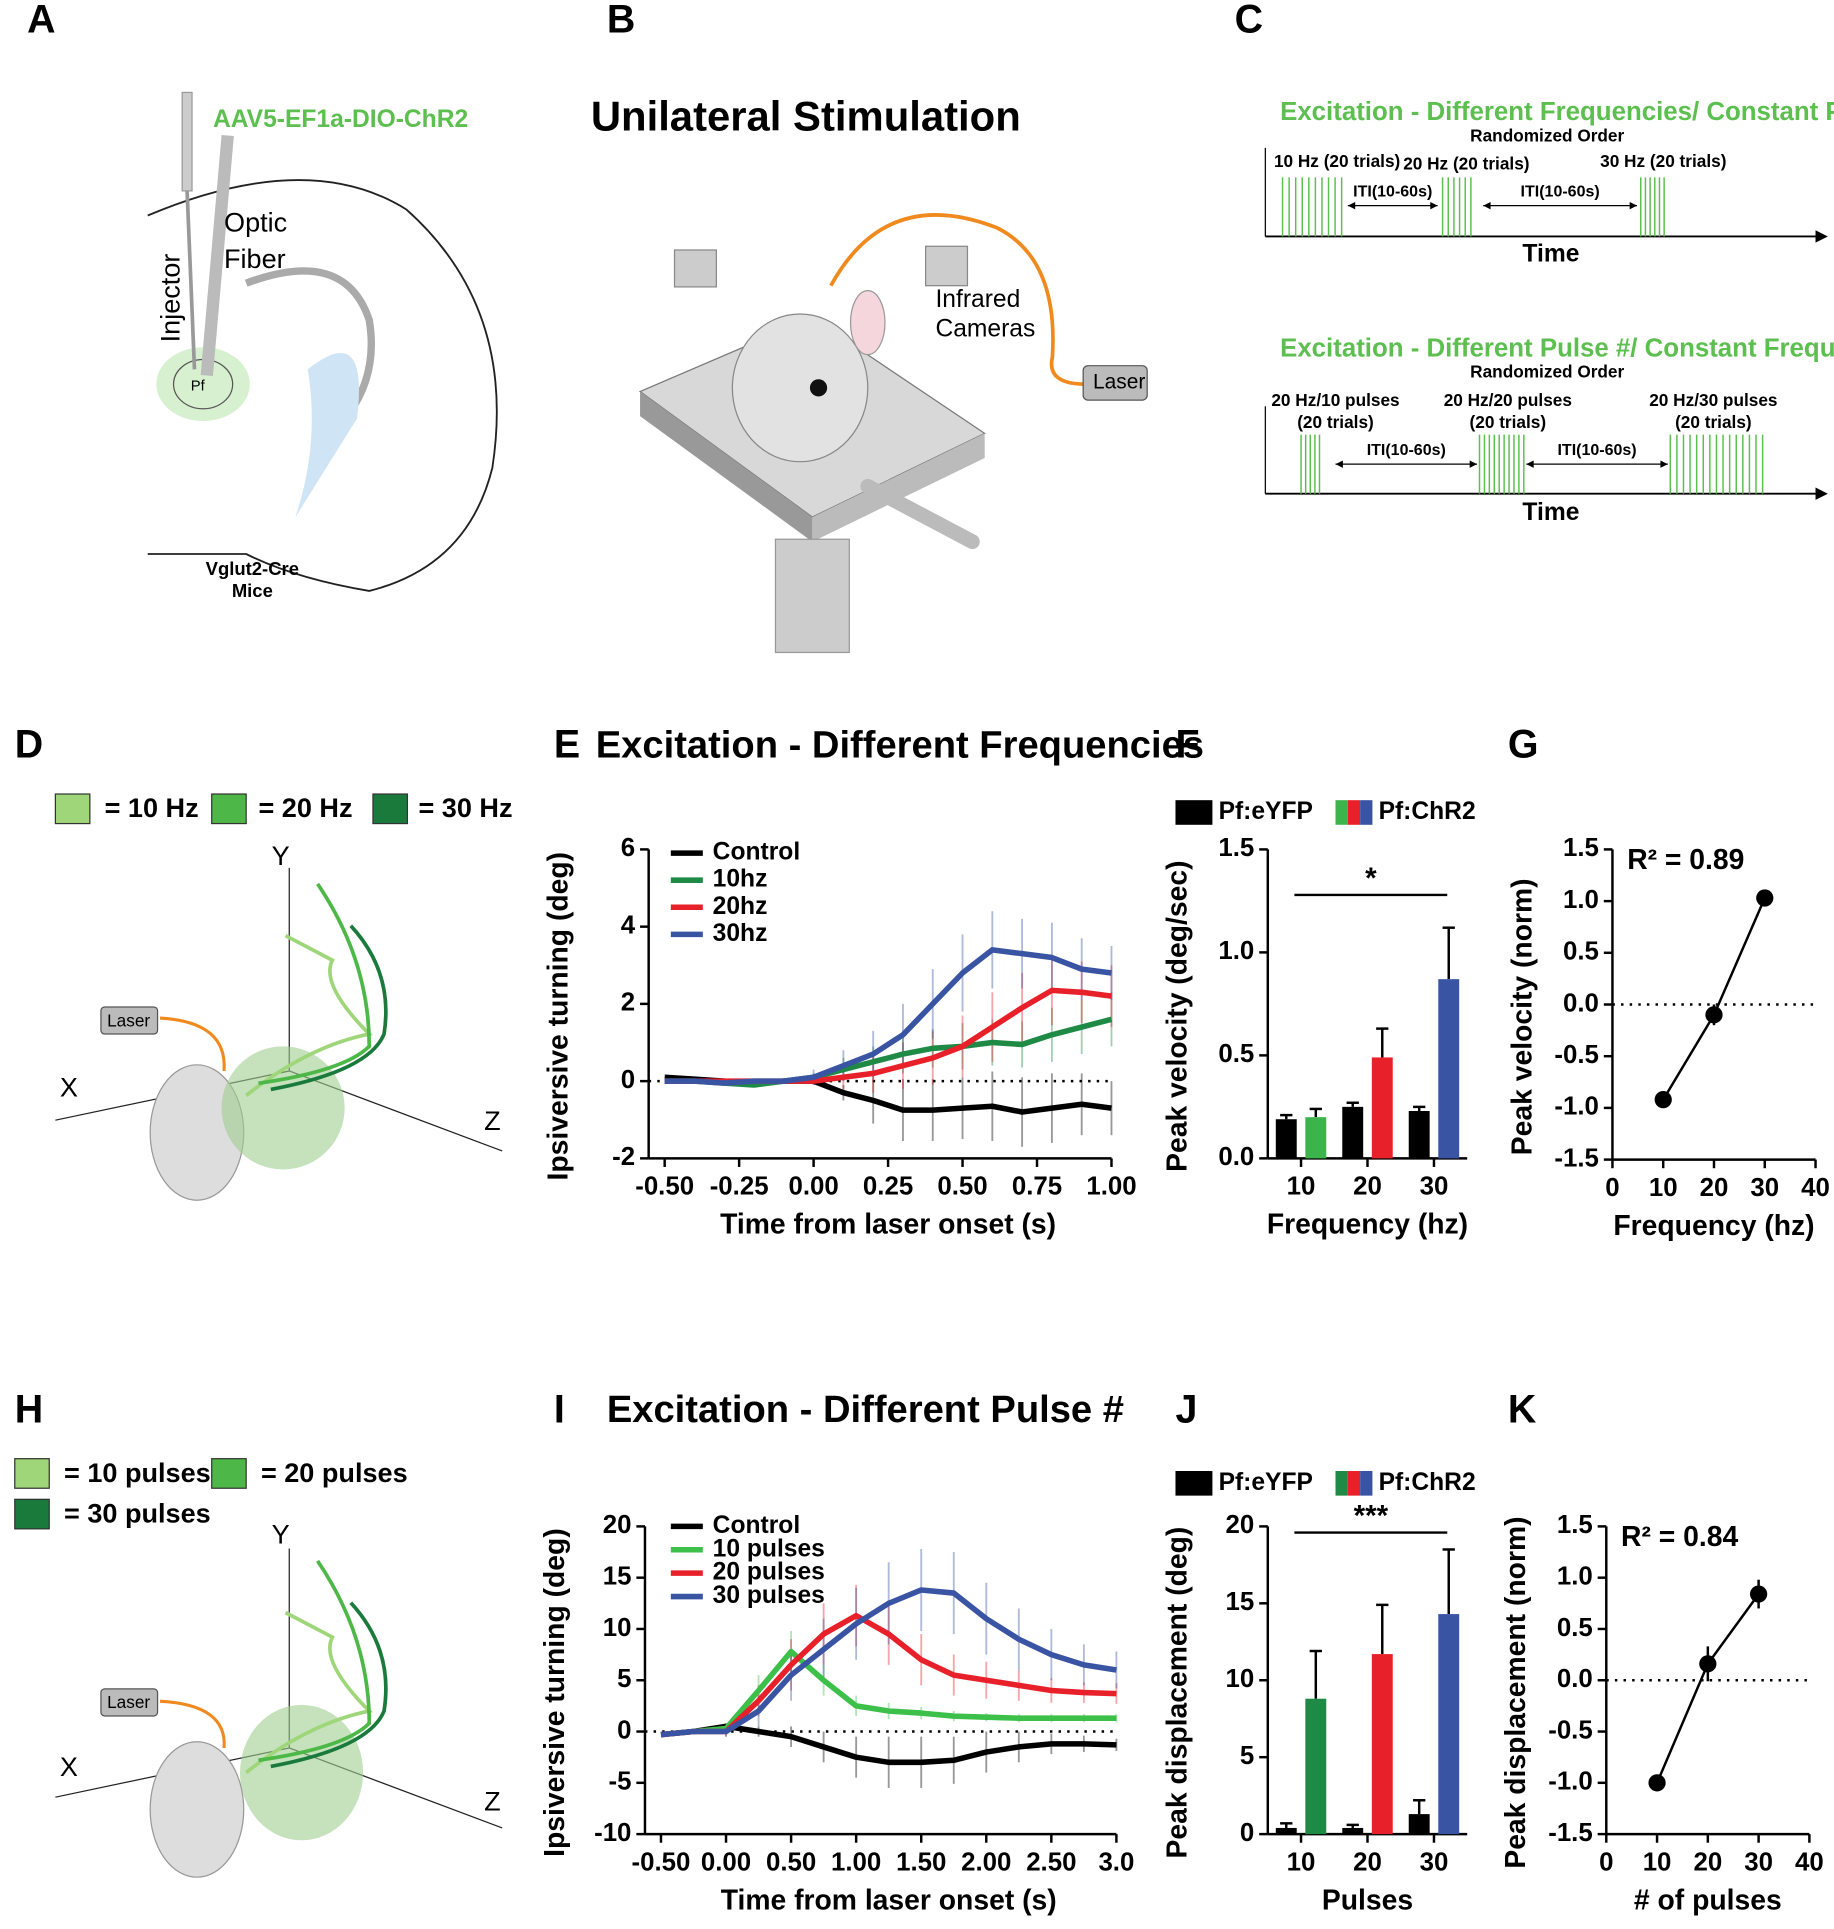 Image resolution: width=1834 pixels, height=1929 pixels. Describe the element at coordinates (1236, 1157) in the screenshot. I see `y-tick-label: 0.0` at that location.